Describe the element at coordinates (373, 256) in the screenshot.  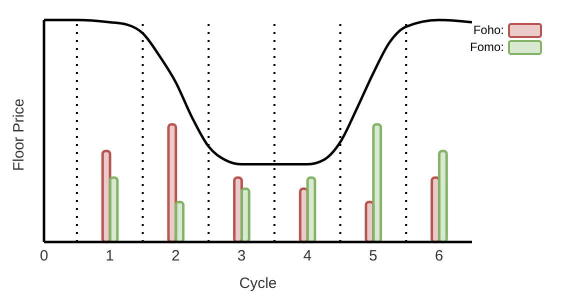
I see `x-tick-label: 5` at that location.